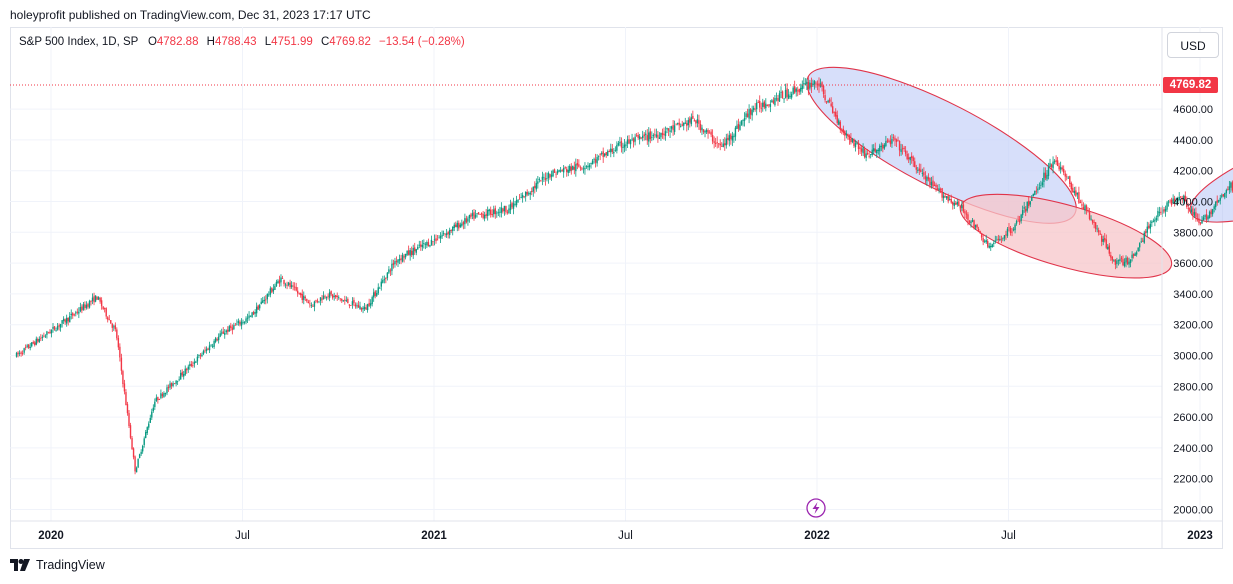 Image resolution: width=1233 pixels, height=584 pixels. I want to click on symbol-label: S&P 500 Index, 1D, SP, so click(79, 42).